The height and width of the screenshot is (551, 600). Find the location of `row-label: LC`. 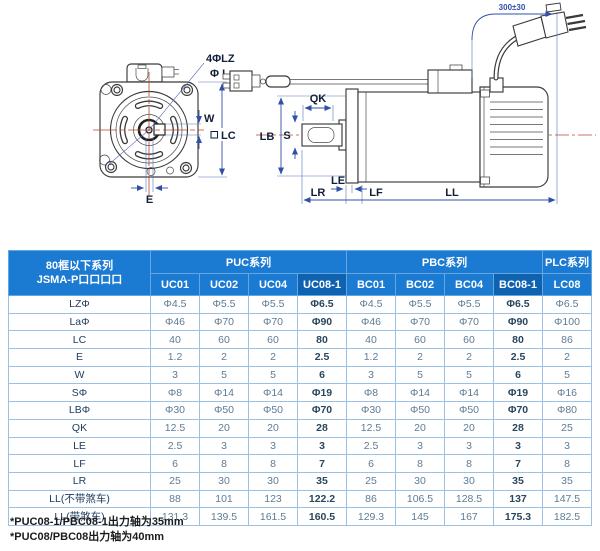

row-label: LC is located at coordinates (79, 340).